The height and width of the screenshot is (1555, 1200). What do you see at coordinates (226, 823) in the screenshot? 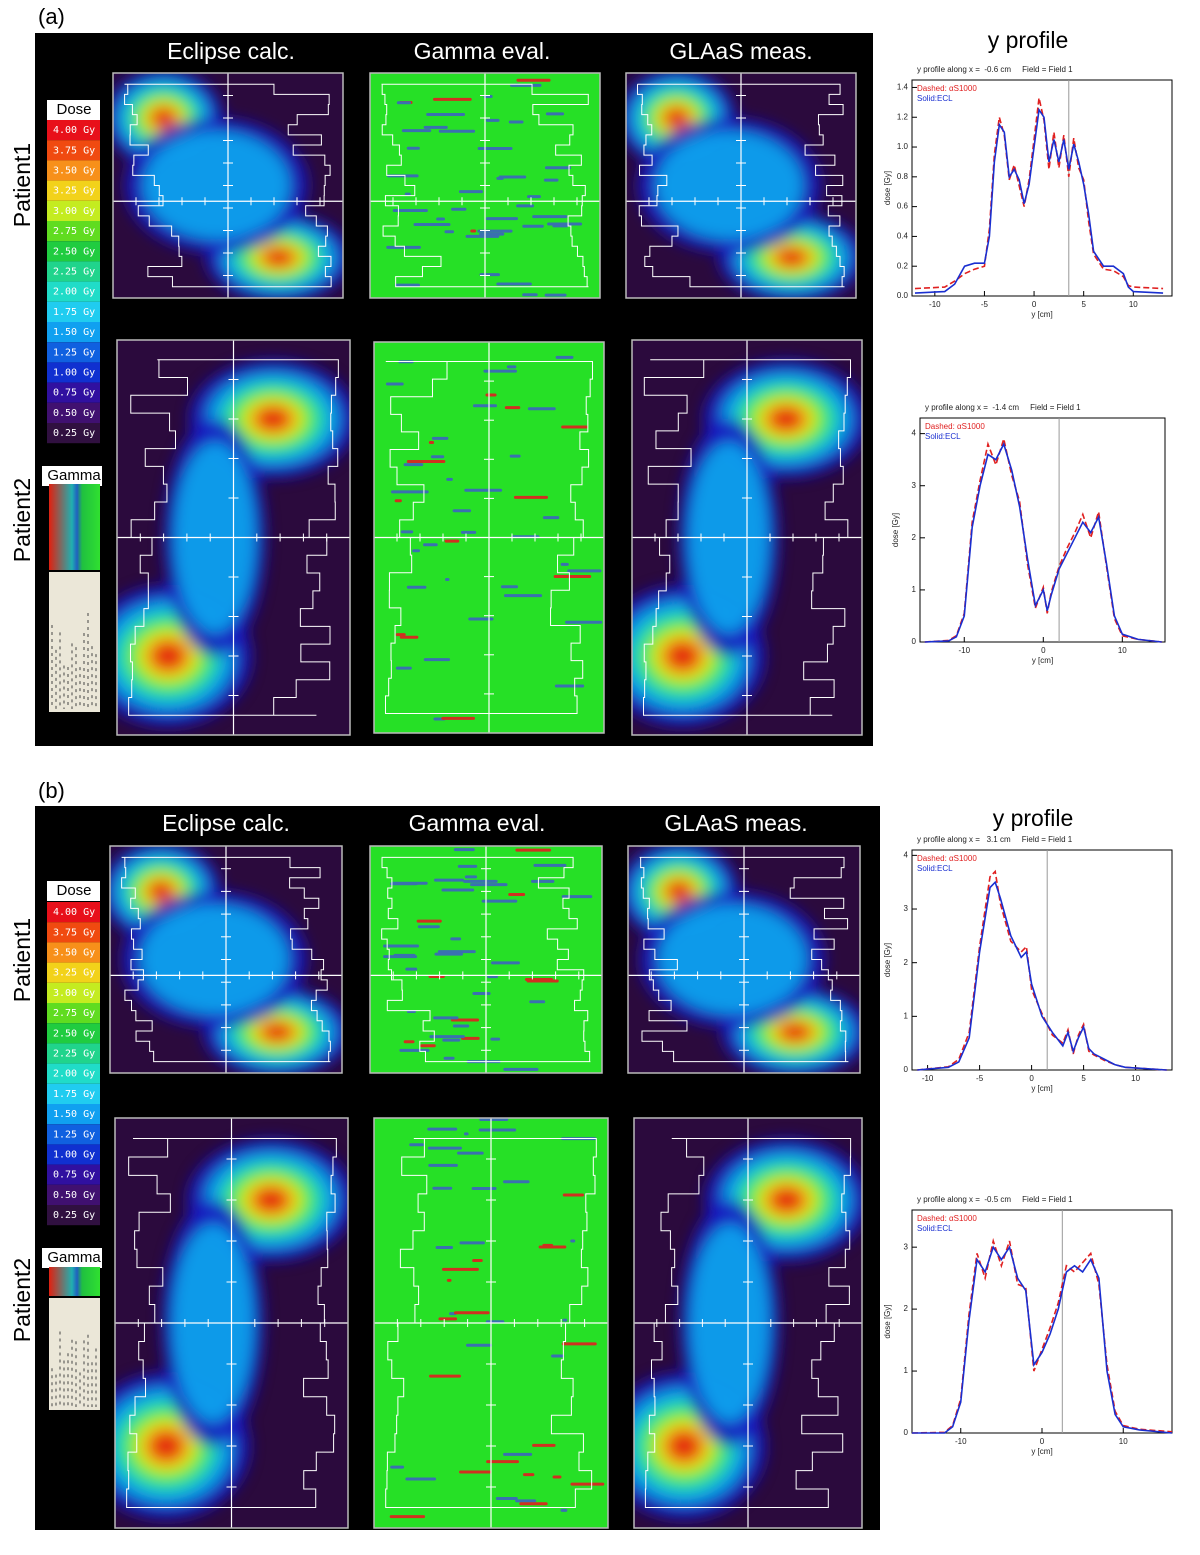
I see `column-header: Eclipse calc.` at bounding box center [226, 823].